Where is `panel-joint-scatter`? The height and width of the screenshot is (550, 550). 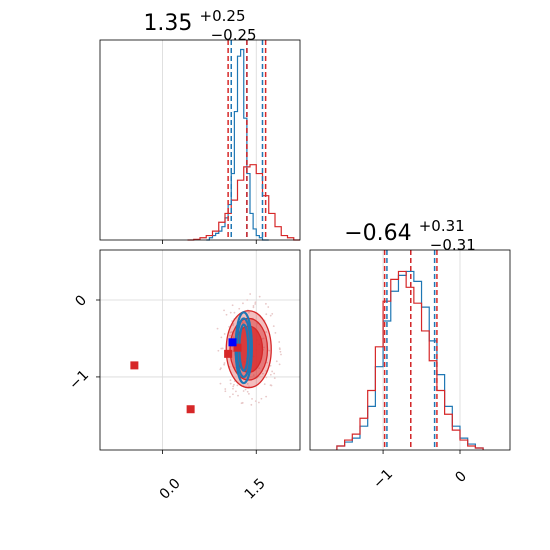
panel-joint-scatter is located at coordinates (249, 349).